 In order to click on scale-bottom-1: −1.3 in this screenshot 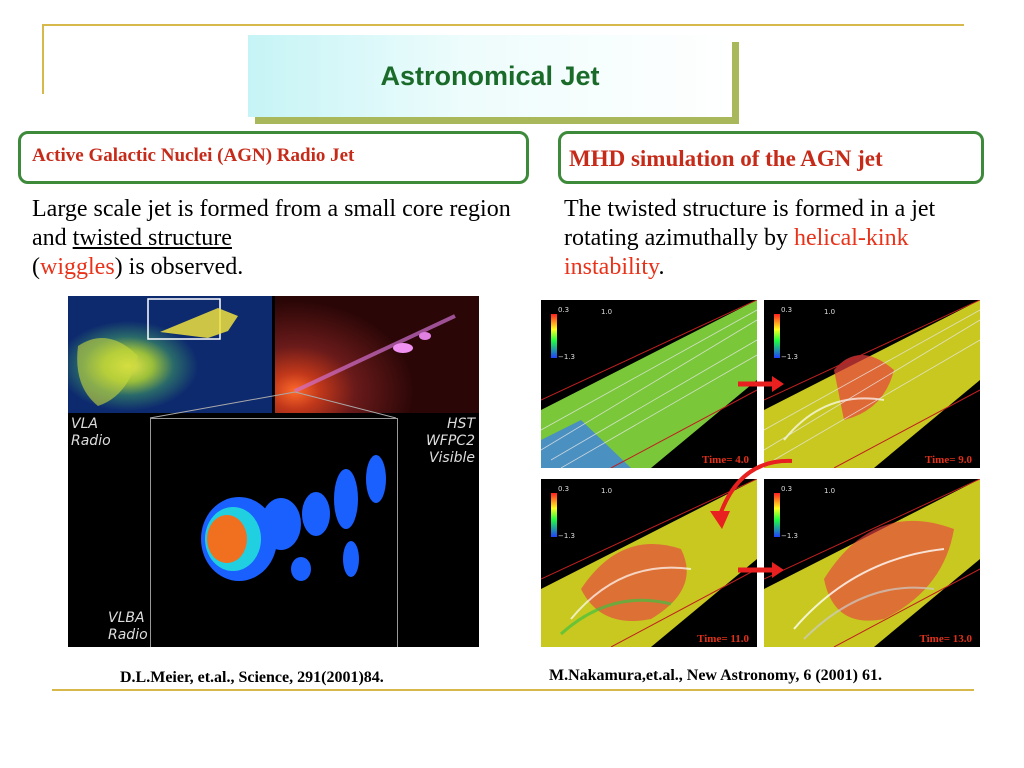, I will do `click(566, 357)`.